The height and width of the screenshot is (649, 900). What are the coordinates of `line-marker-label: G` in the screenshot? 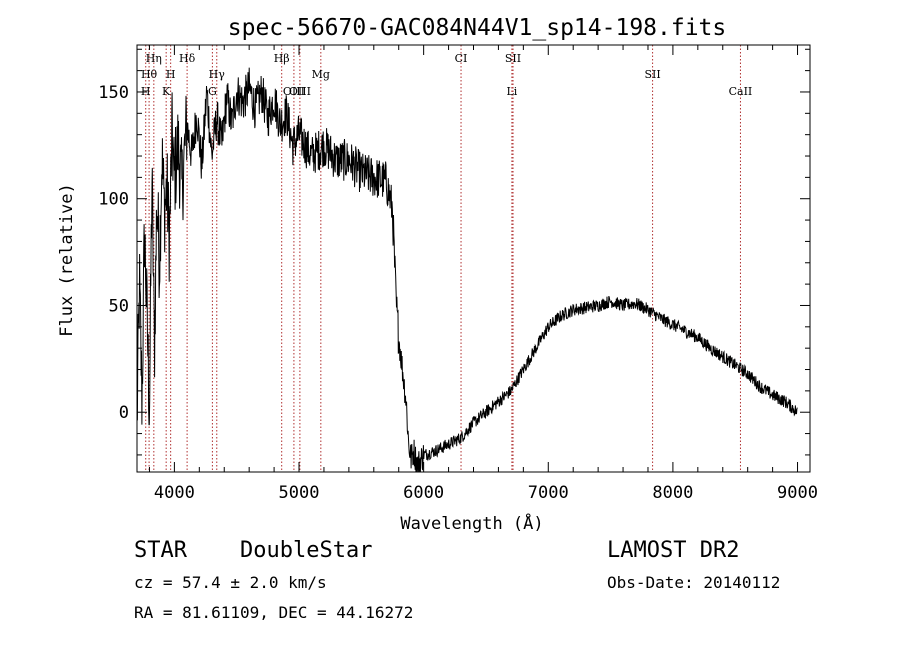 It's located at (212, 91).